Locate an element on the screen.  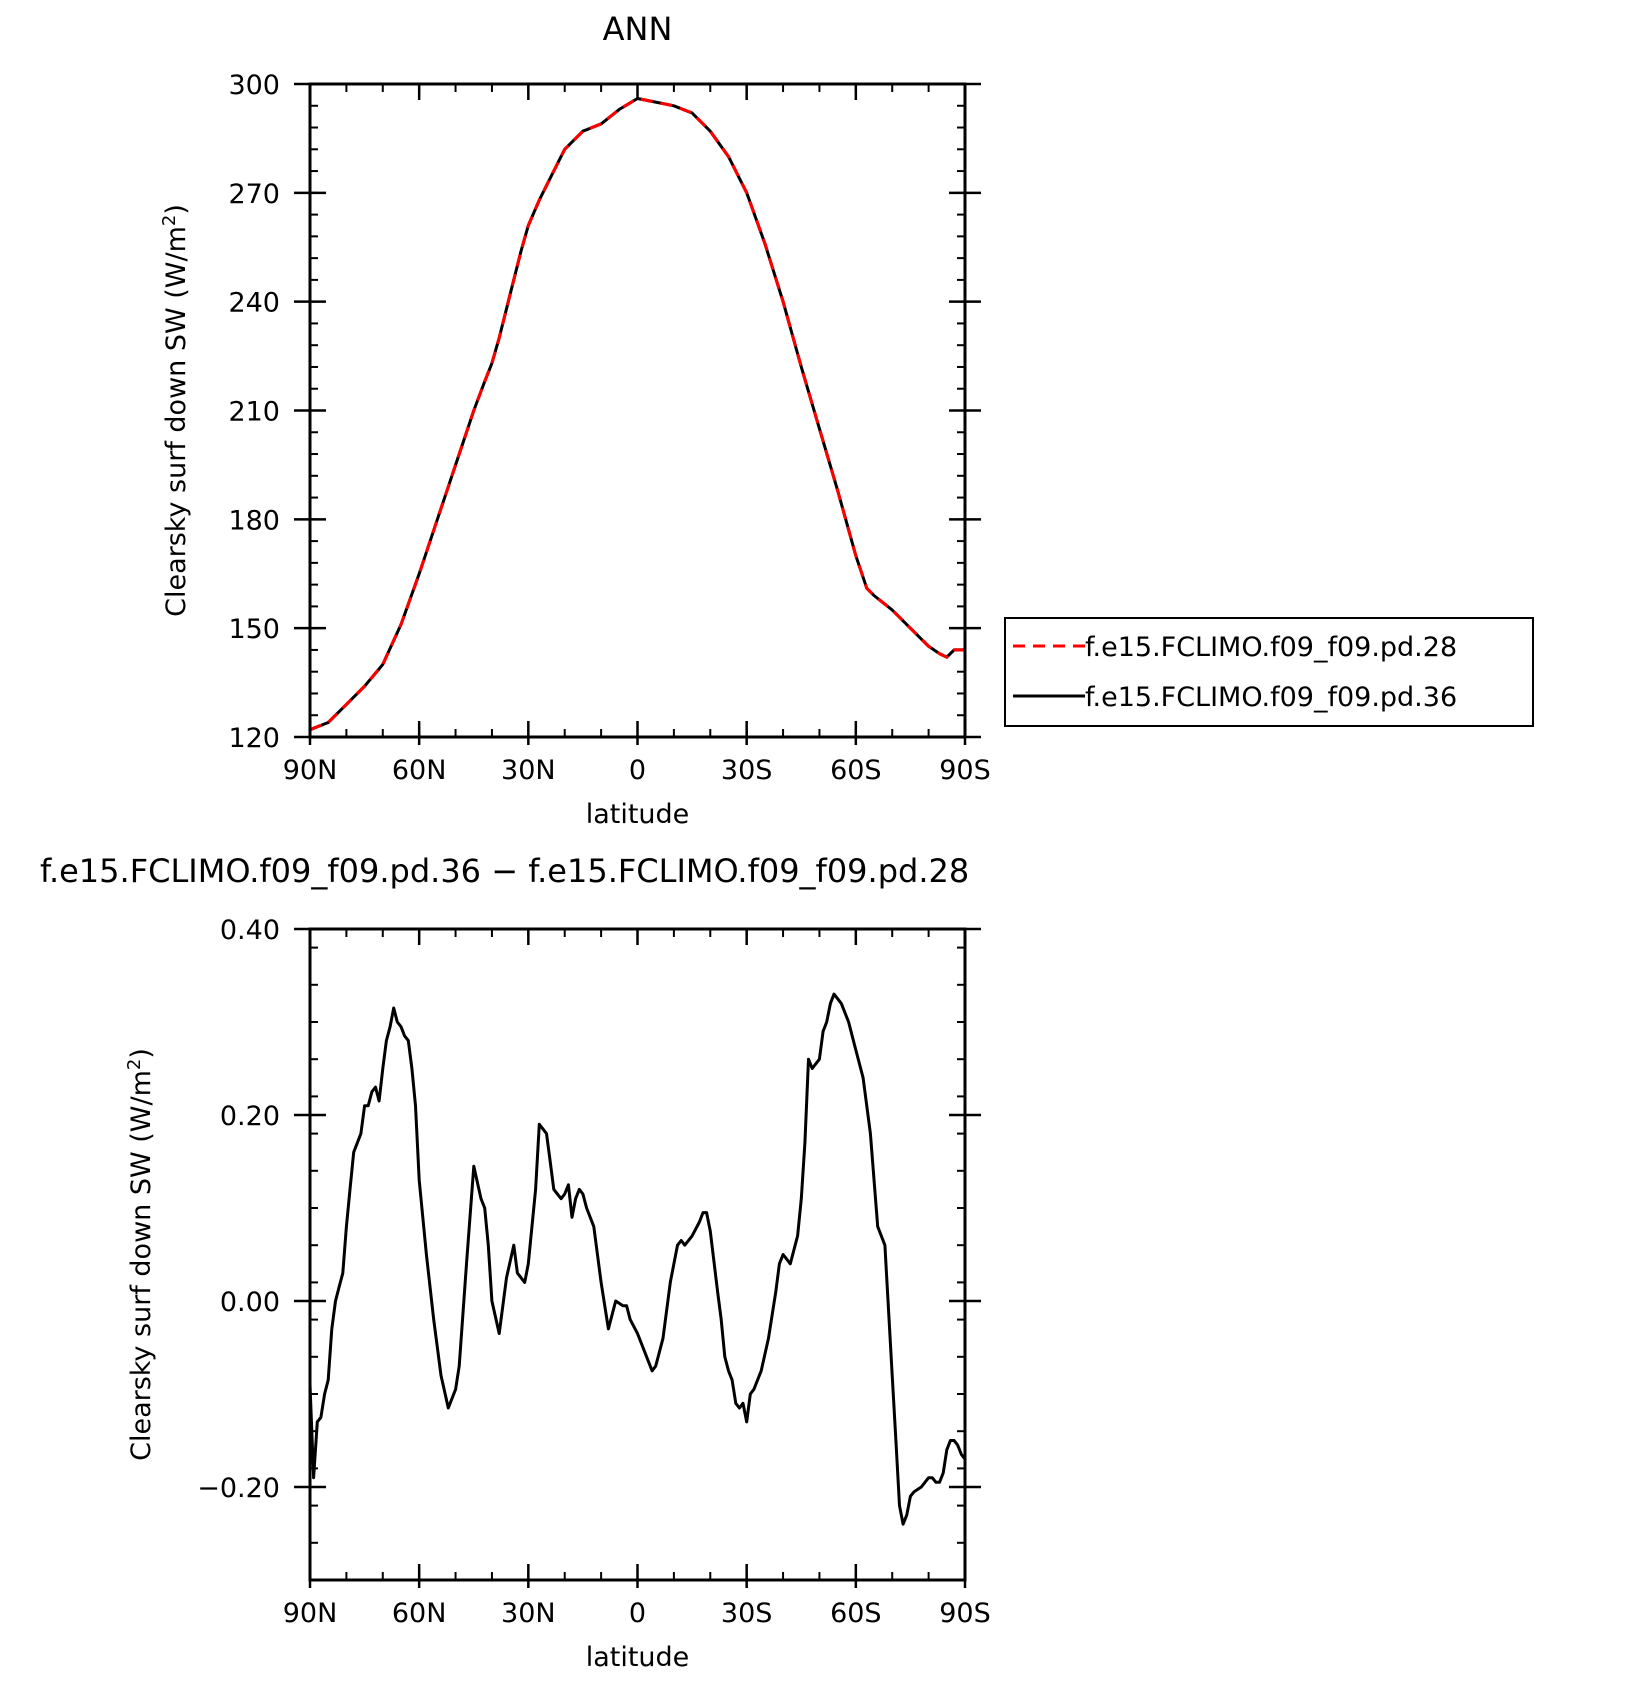
series-line-overlay is located at coordinates (637, 414).